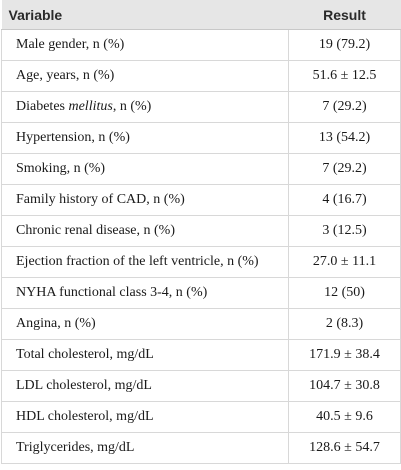 This screenshot has height=470, width=401. What do you see at coordinates (344, 15) in the screenshot?
I see `header-result: Result` at bounding box center [344, 15].